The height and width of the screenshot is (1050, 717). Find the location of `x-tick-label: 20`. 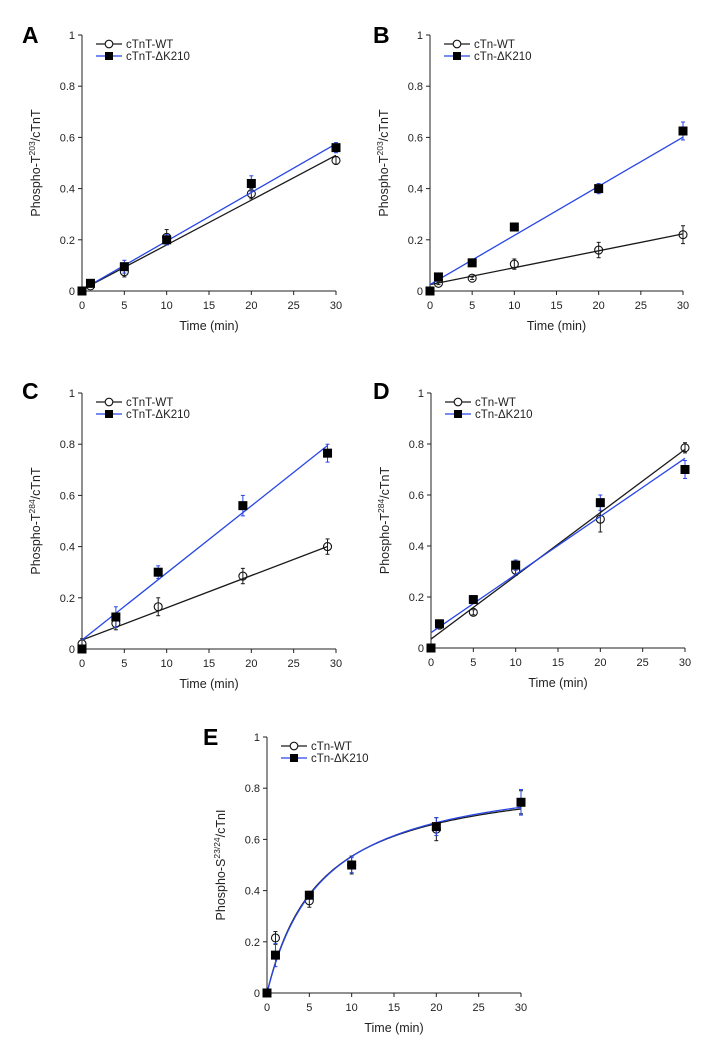

x-tick-label: 20 is located at coordinates (600, 663).